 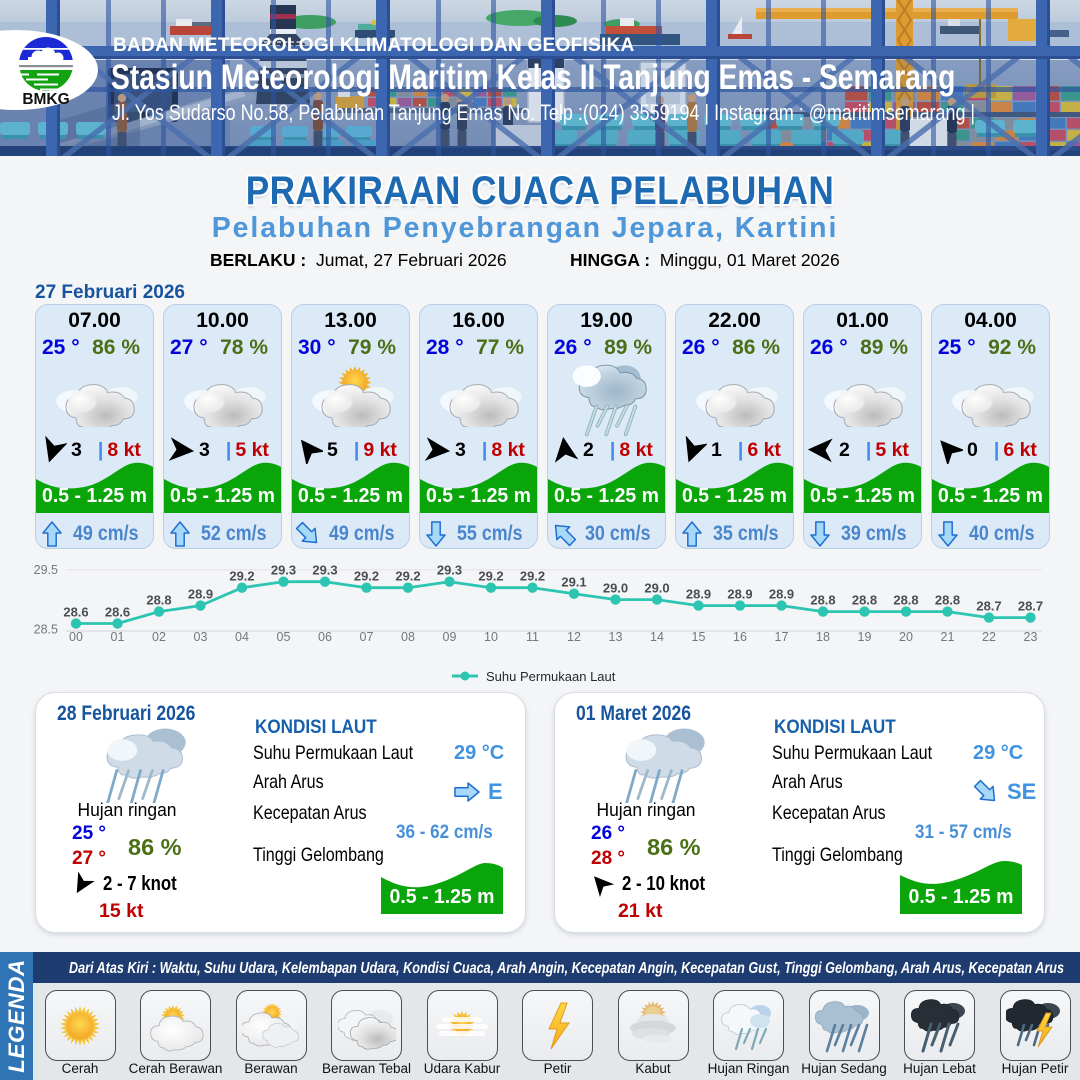 What do you see at coordinates (46, 630) in the screenshot?
I see `svg-text: 28.5` at bounding box center [46, 630].